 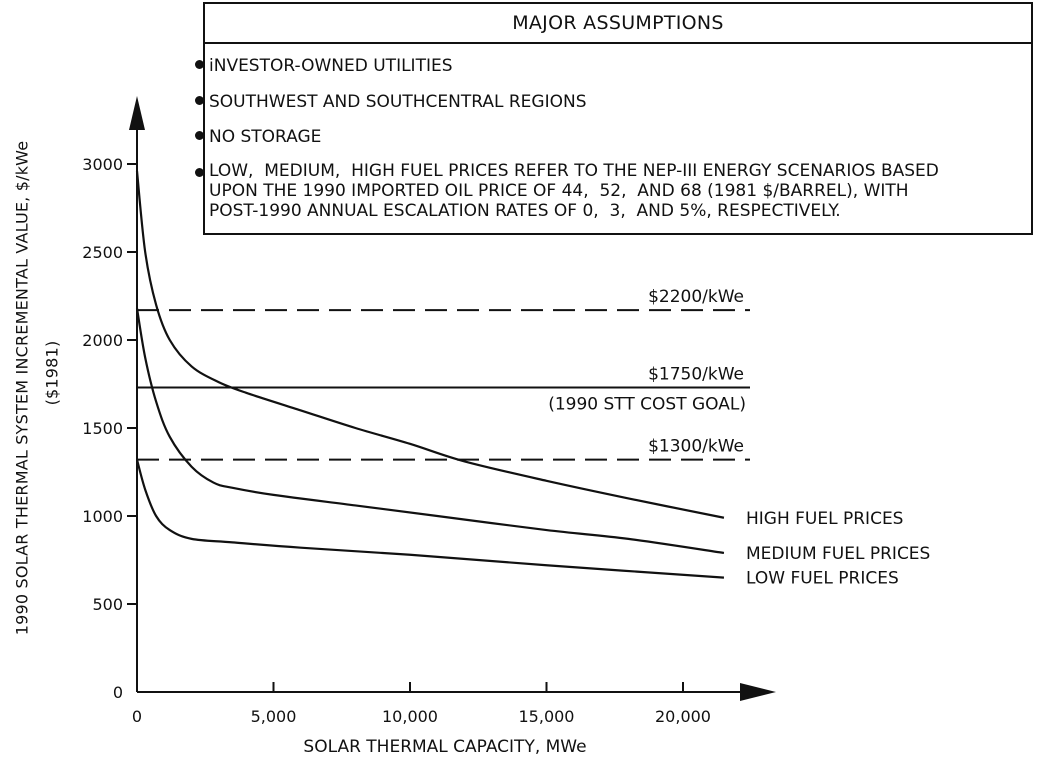 I want to click on reference-line-label: $1750/kWe, so click(x=696, y=375).